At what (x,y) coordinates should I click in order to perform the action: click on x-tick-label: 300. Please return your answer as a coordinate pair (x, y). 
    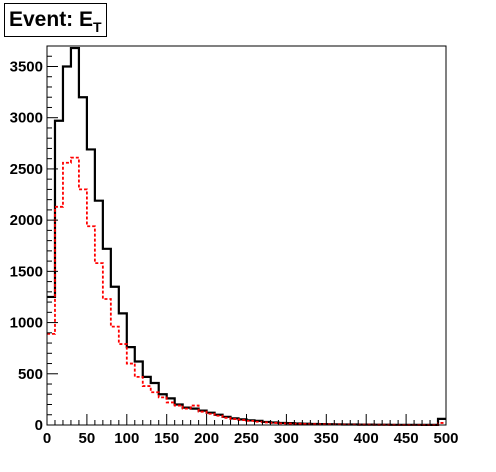
    Looking at the image, I should click on (286, 438).